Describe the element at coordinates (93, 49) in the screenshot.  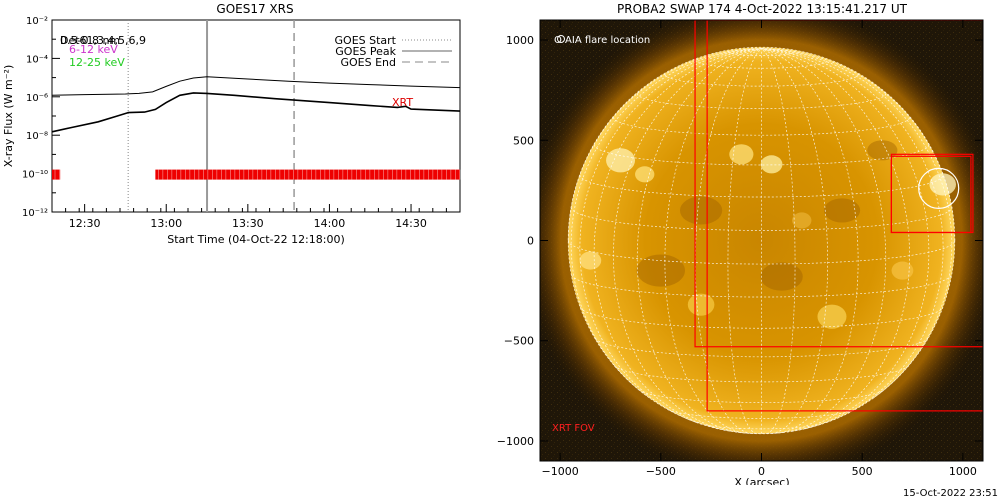
I see `legend-6-12-kev: 6-12 keV` at that location.